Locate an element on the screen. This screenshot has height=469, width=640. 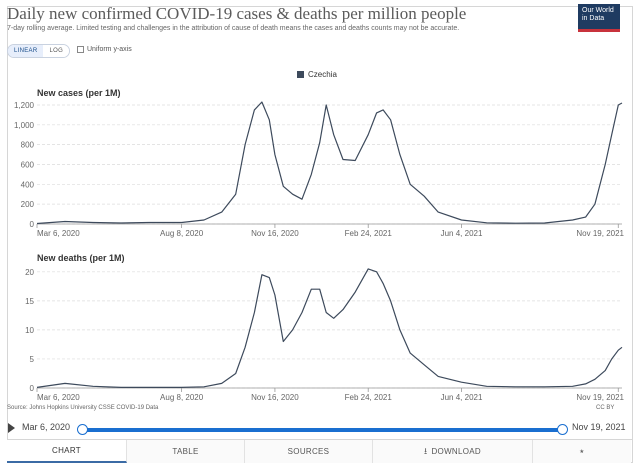
timeline-end-label: Nov 19, 2021 is located at coordinates (599, 427).